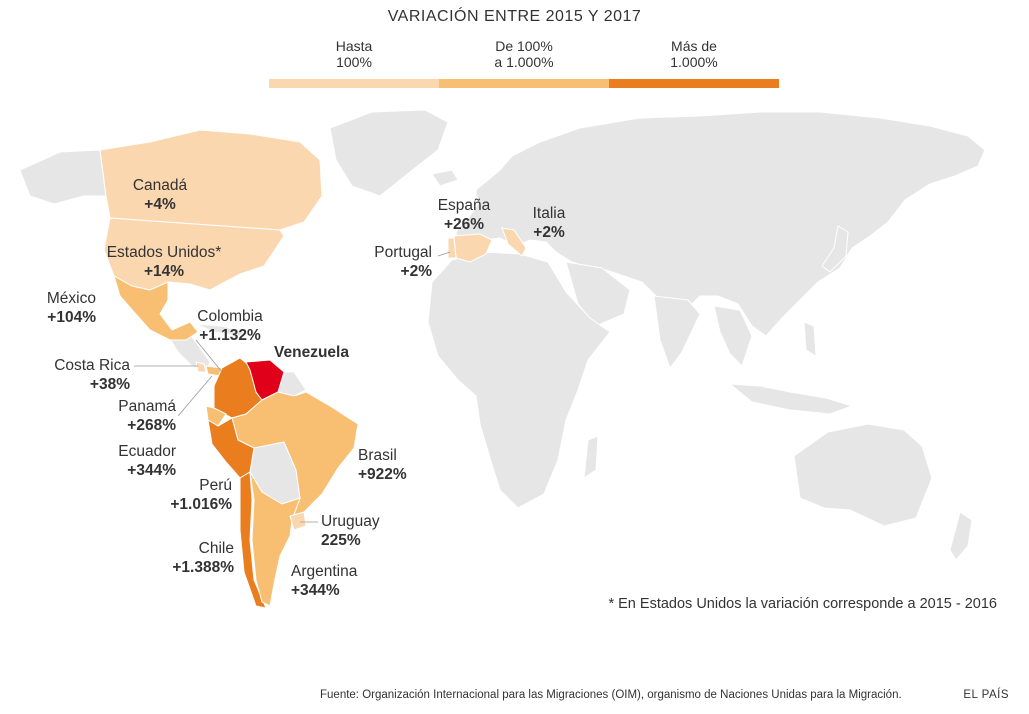 The width and height of the screenshot is (1029, 714). Describe the element at coordinates (211, 180) in the screenshot. I see `canada-shape` at that location.